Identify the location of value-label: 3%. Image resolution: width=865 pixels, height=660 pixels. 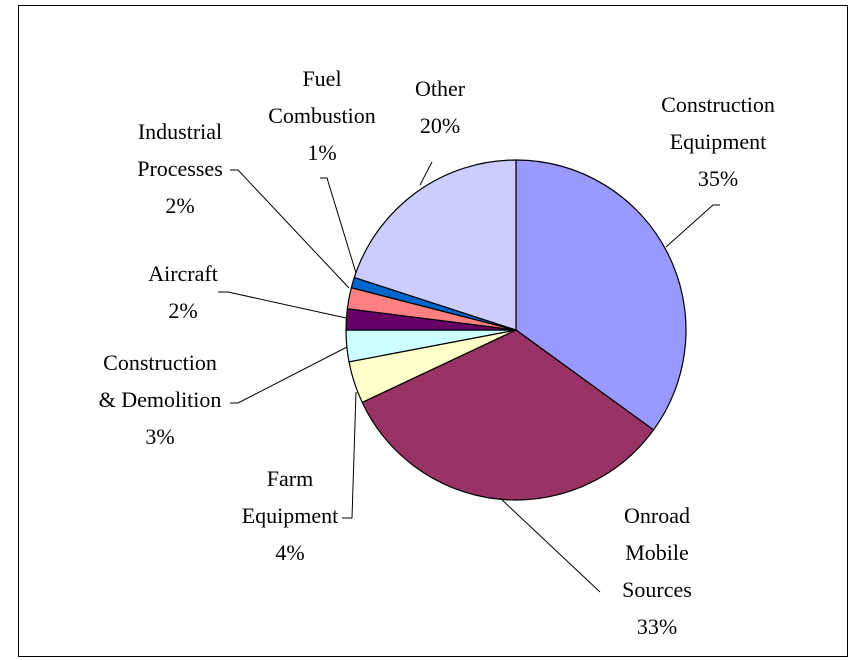
(160, 436).